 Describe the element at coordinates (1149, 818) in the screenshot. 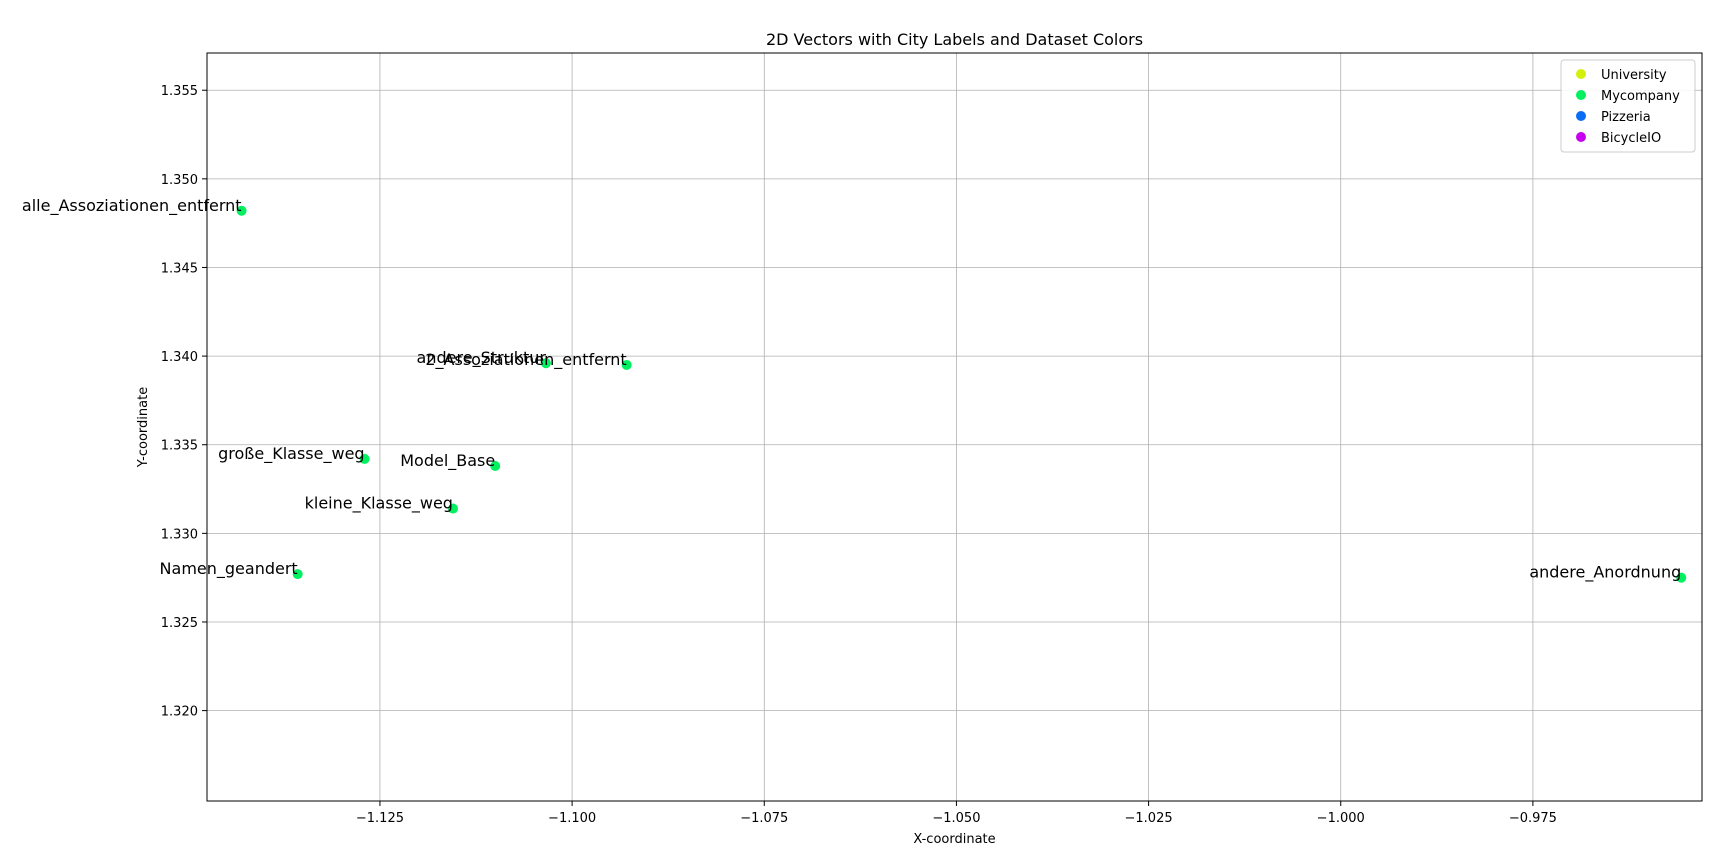

I see `x-tick-label: −1.025` at that location.